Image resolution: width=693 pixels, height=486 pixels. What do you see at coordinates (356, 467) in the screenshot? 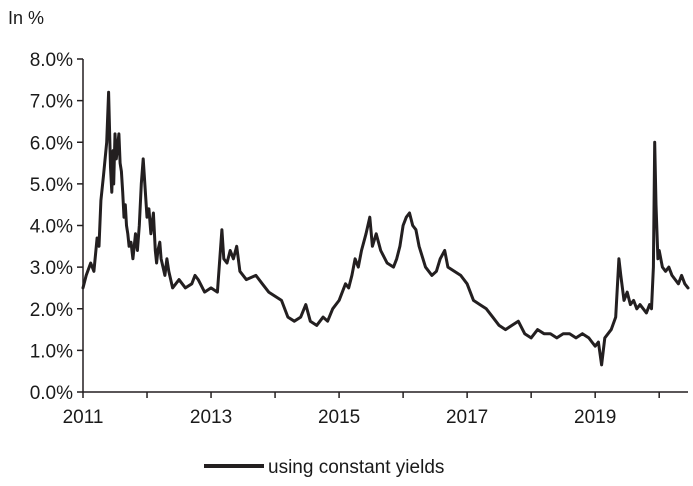
I see `legend-label: using constant yields` at bounding box center [356, 467].